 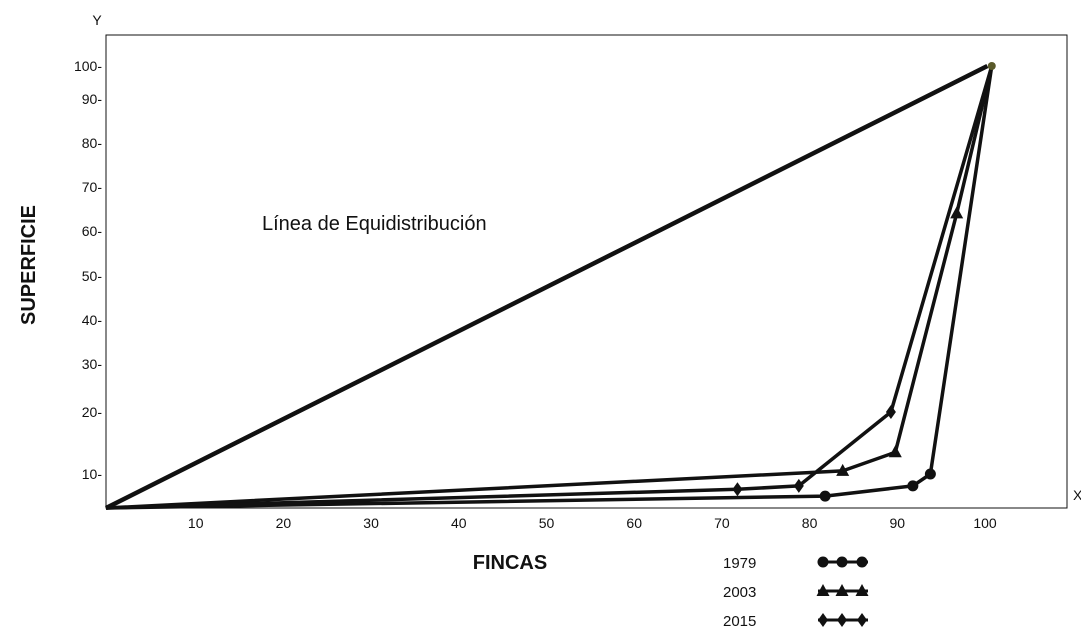 I want to click on y-tick-labels: 10- 20- 30- 40- 50- 60- 70- 80- 90- 100-, so click(x=88, y=270).